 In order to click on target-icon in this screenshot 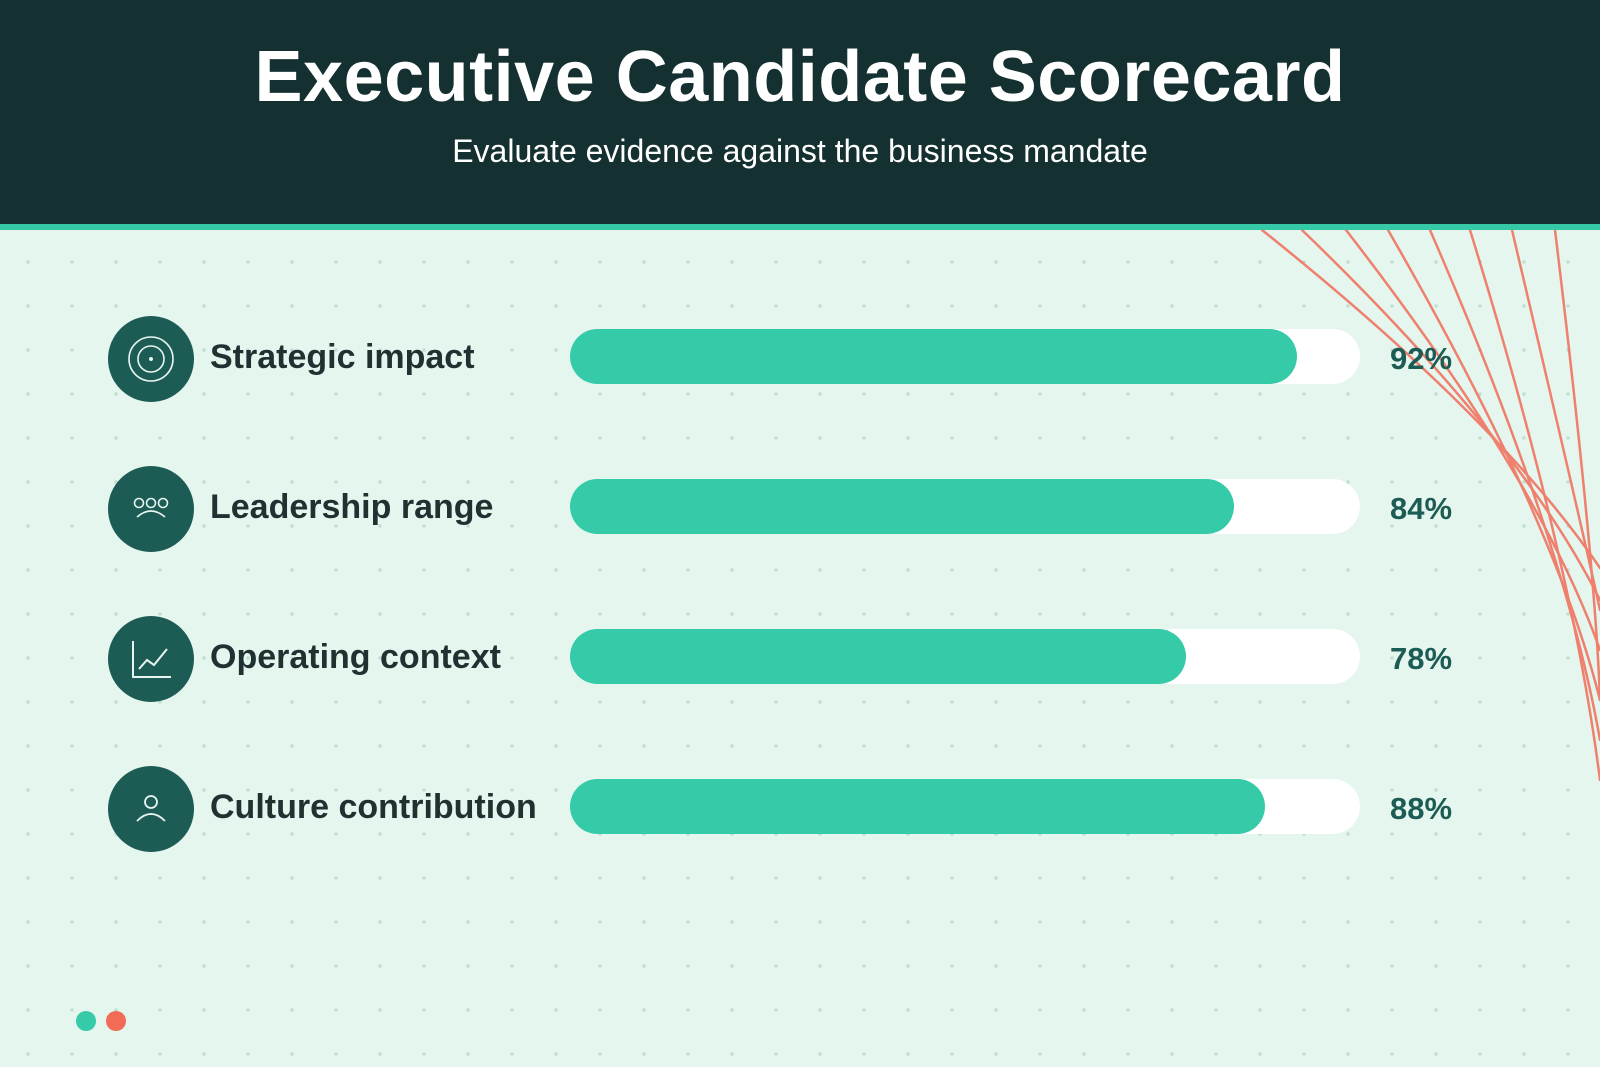, I will do `click(151, 359)`.